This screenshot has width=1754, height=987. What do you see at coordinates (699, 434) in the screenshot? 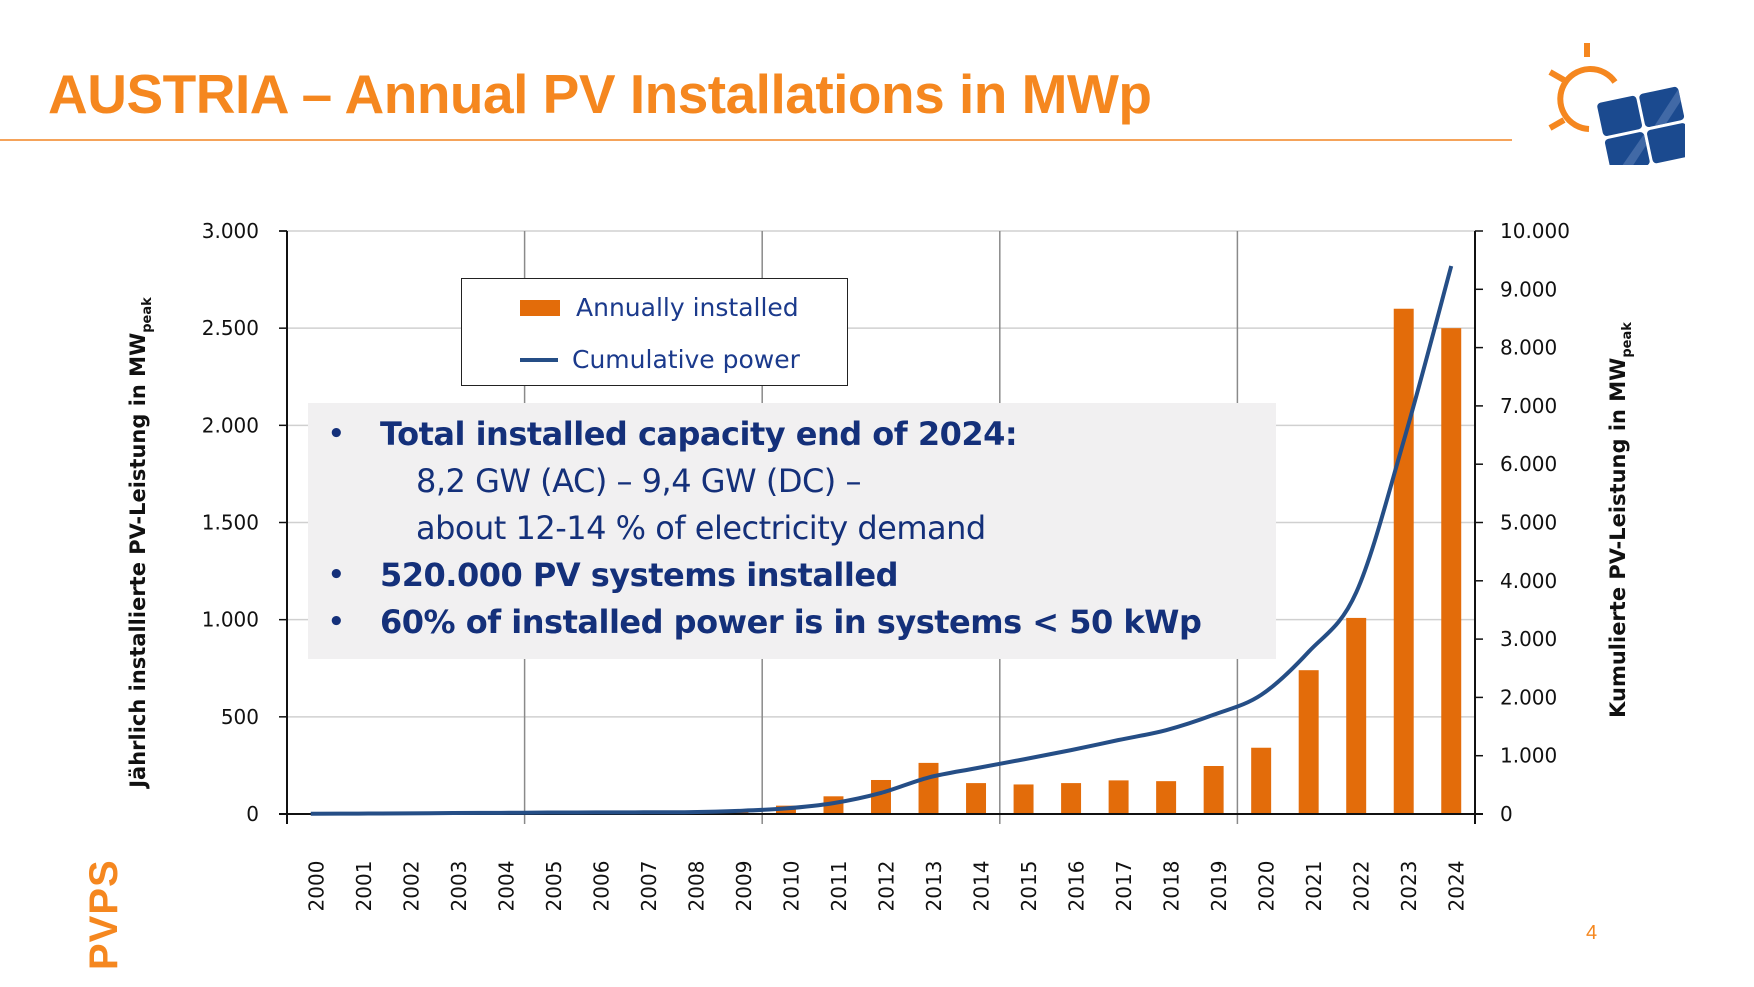
I see `info-text: Total installed capacity end of 2024:` at bounding box center [699, 434].